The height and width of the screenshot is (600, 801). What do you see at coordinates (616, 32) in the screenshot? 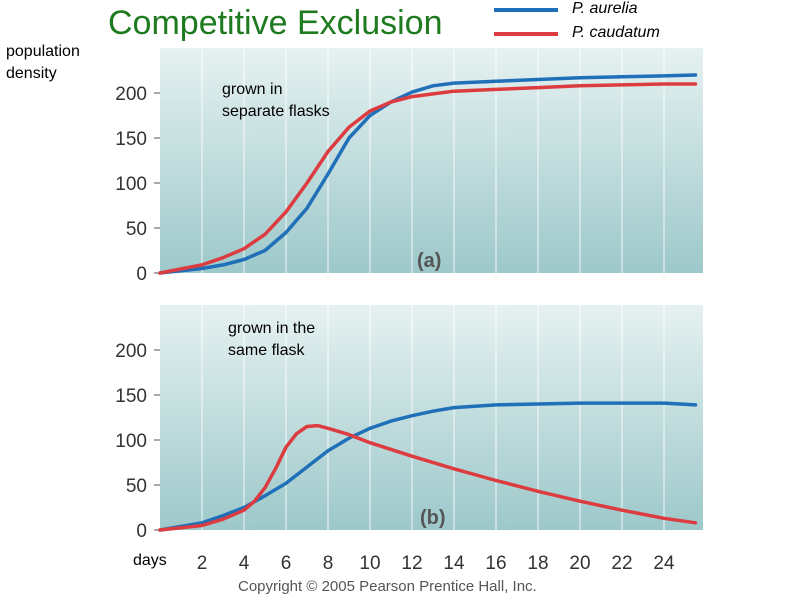
I see `legend-label-caudatum: P. caudatum` at bounding box center [616, 32].